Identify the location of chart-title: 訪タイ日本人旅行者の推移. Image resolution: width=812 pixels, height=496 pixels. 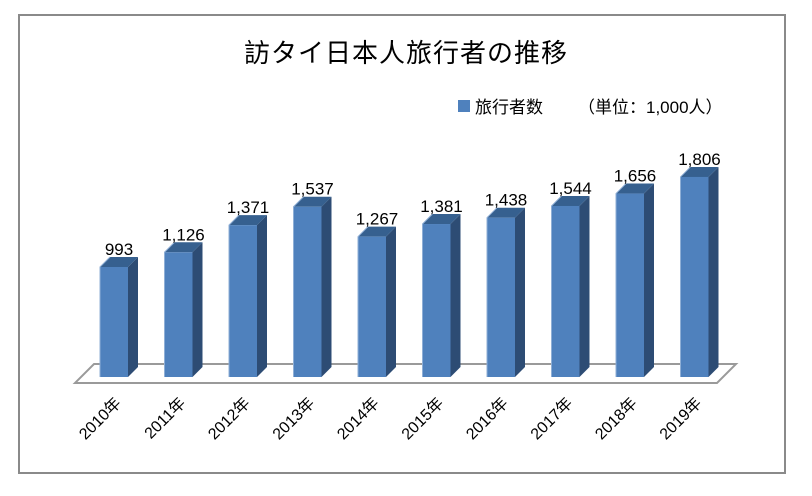
(405, 53).